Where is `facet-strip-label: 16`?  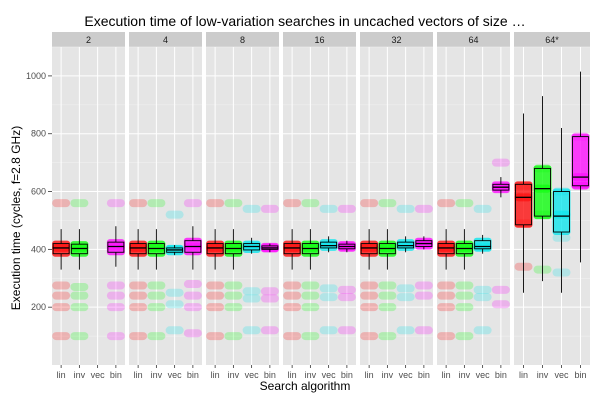
facet-strip-label: 16 is located at coordinates (319, 40).